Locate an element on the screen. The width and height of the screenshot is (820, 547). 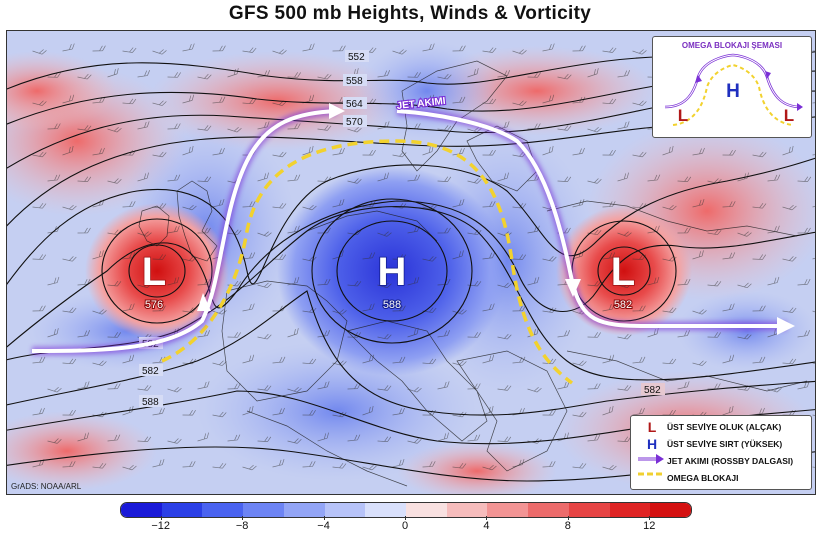
colorbar-tick-mark is located at coordinates (324, 518).